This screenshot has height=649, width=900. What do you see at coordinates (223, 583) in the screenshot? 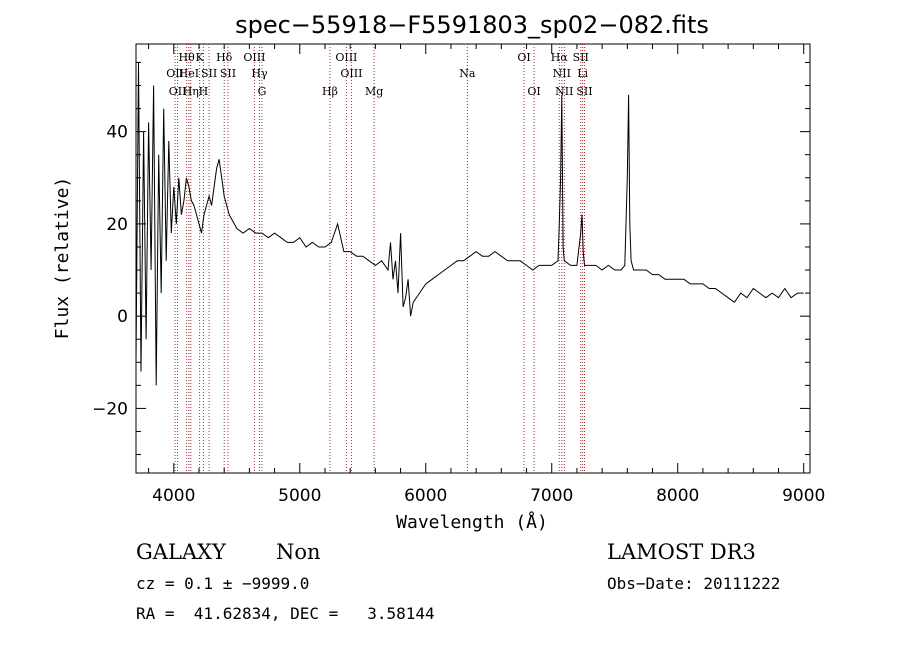
I see `redshift-line: cz = 0.1 ± −9999.0` at bounding box center [223, 583].